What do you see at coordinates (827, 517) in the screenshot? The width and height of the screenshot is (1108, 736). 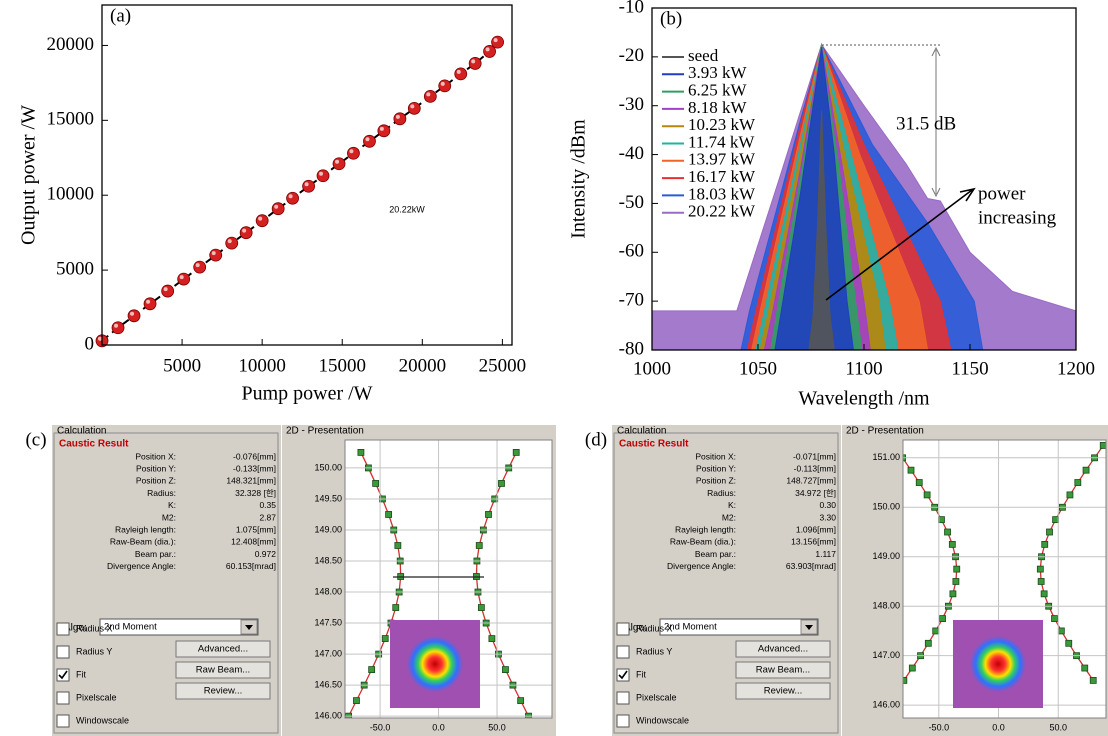 I see `field-value: 3.30` at bounding box center [827, 517].